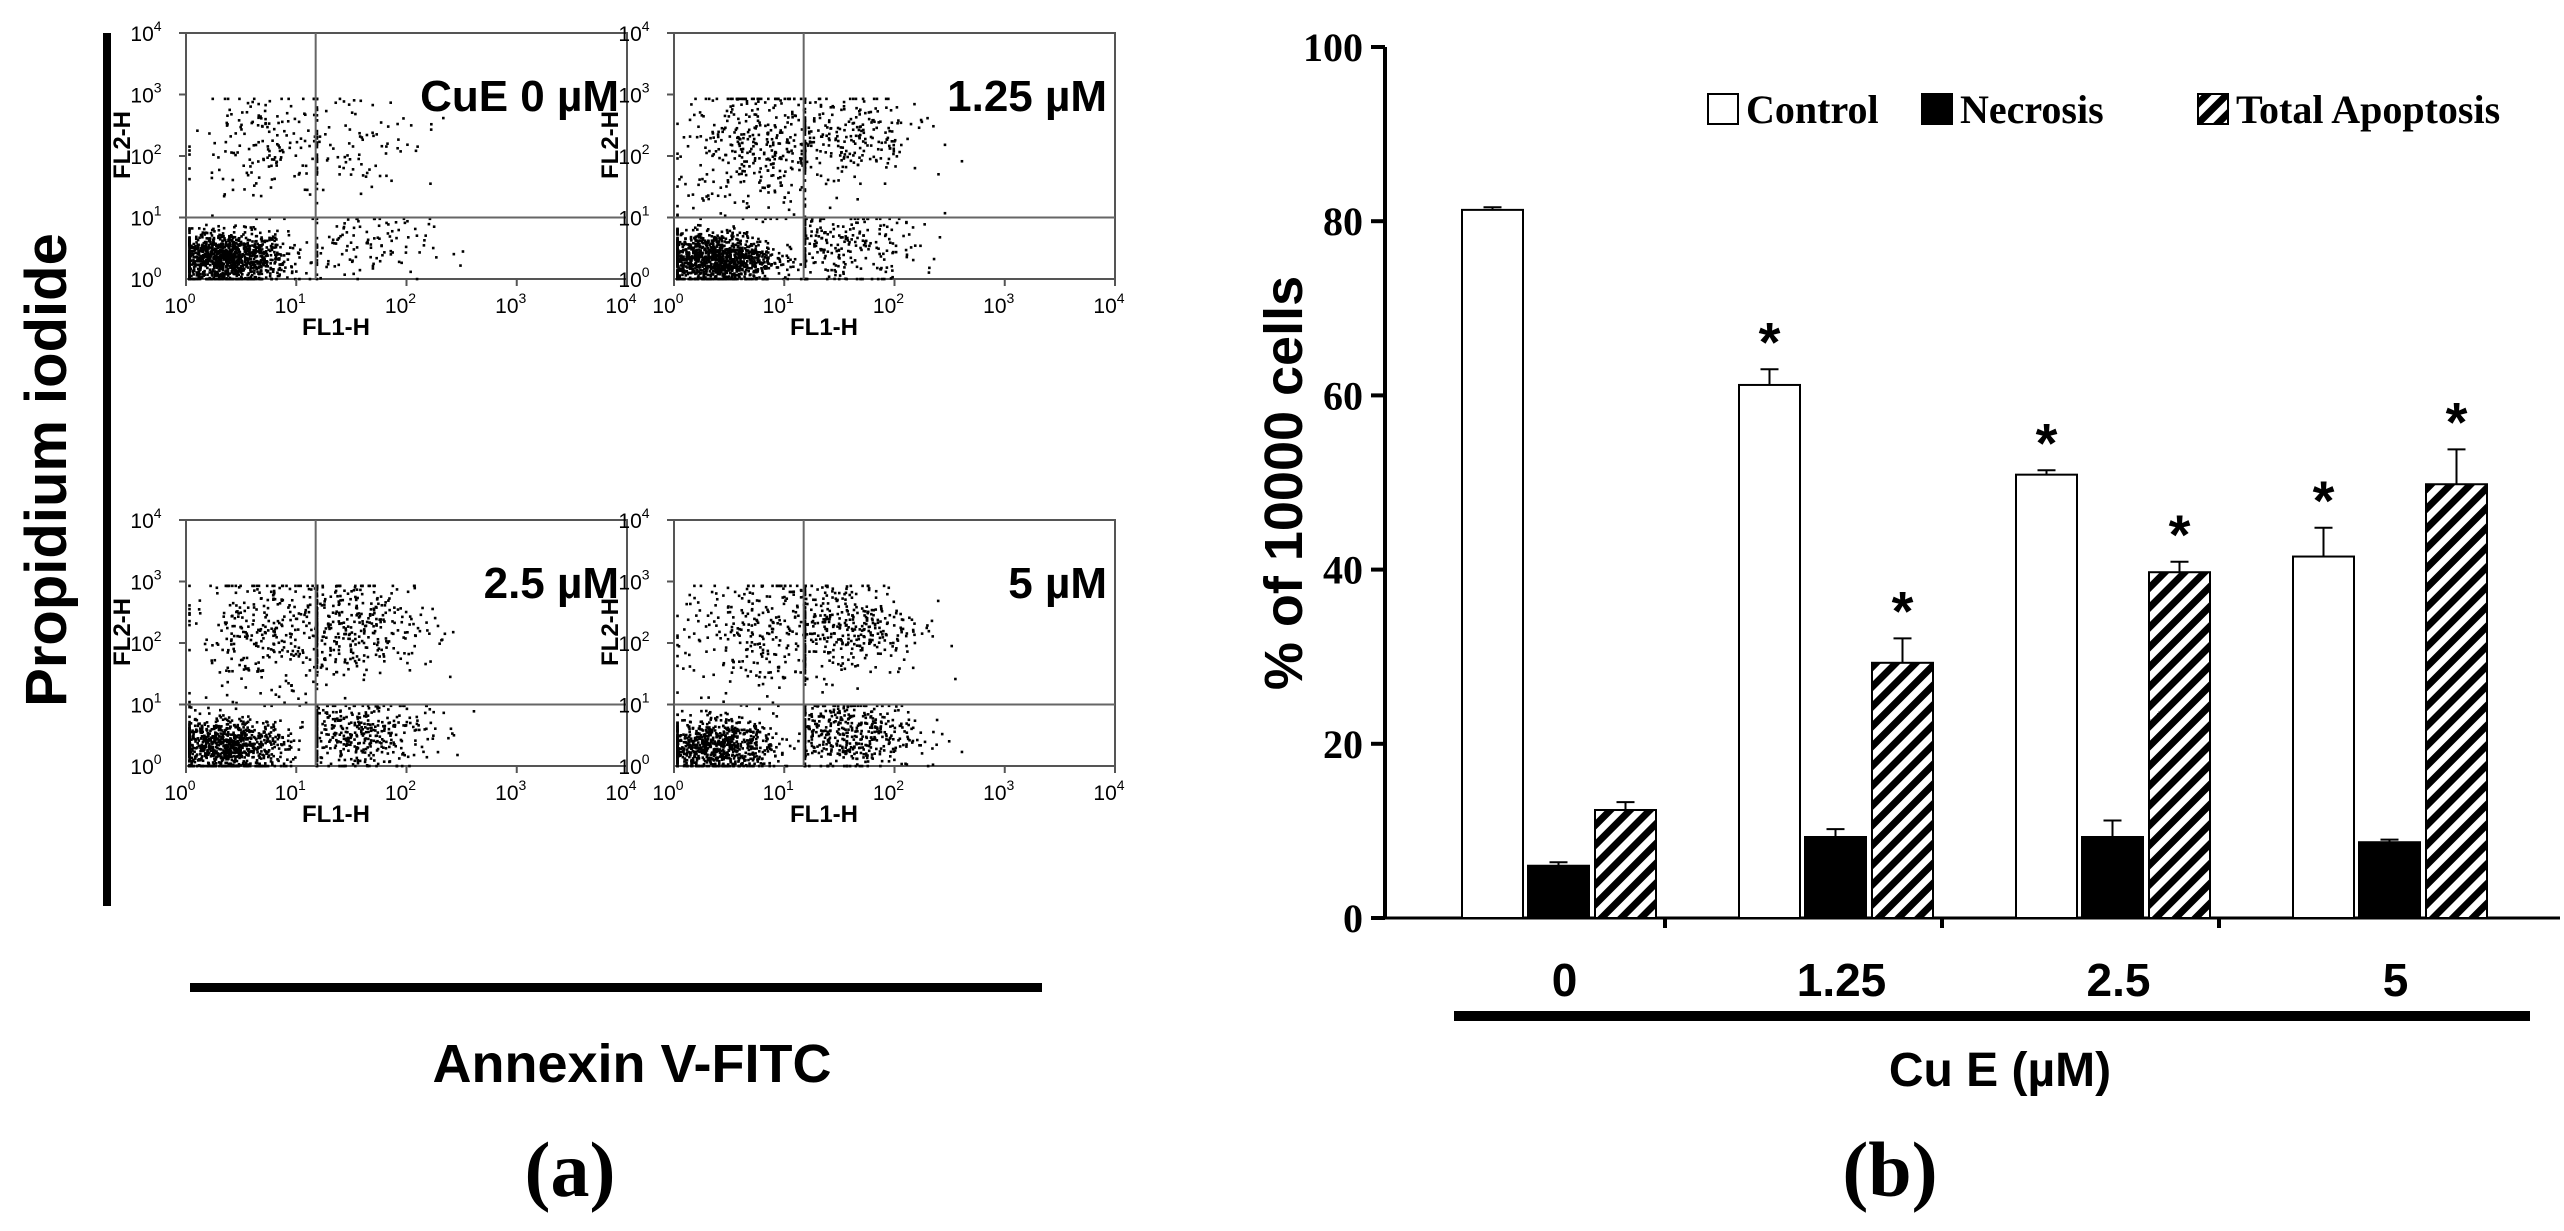 The width and height of the screenshot is (2564, 1231). What do you see at coordinates (2032, 109) in the screenshot?
I see `legend-label: Necrosis` at bounding box center [2032, 109].